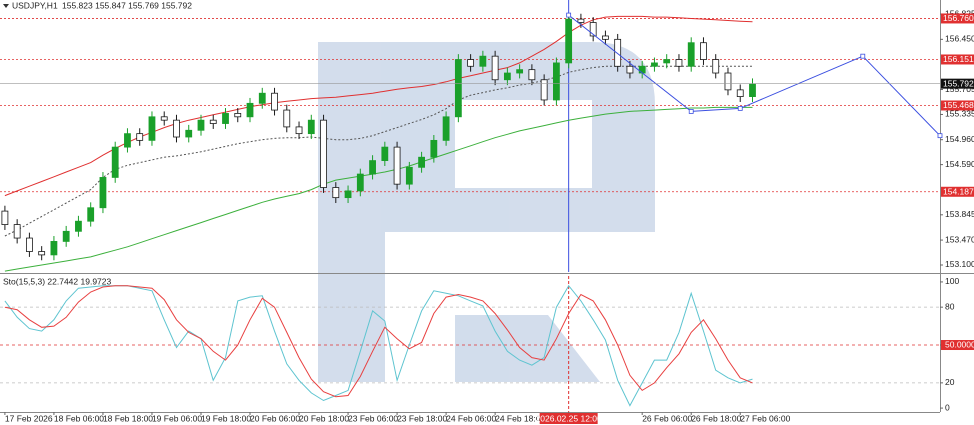 Image resolution: width=974 pixels, height=425 pixels. I want to click on x-tick-label: 23 Feb 06:00, so click(373, 418).